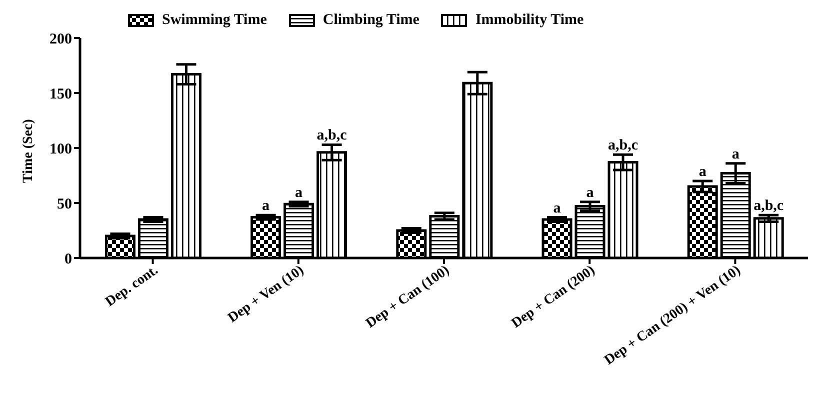 The width and height of the screenshot is (826, 416). I want to click on y-tick-label: 50, so click(64, 204).